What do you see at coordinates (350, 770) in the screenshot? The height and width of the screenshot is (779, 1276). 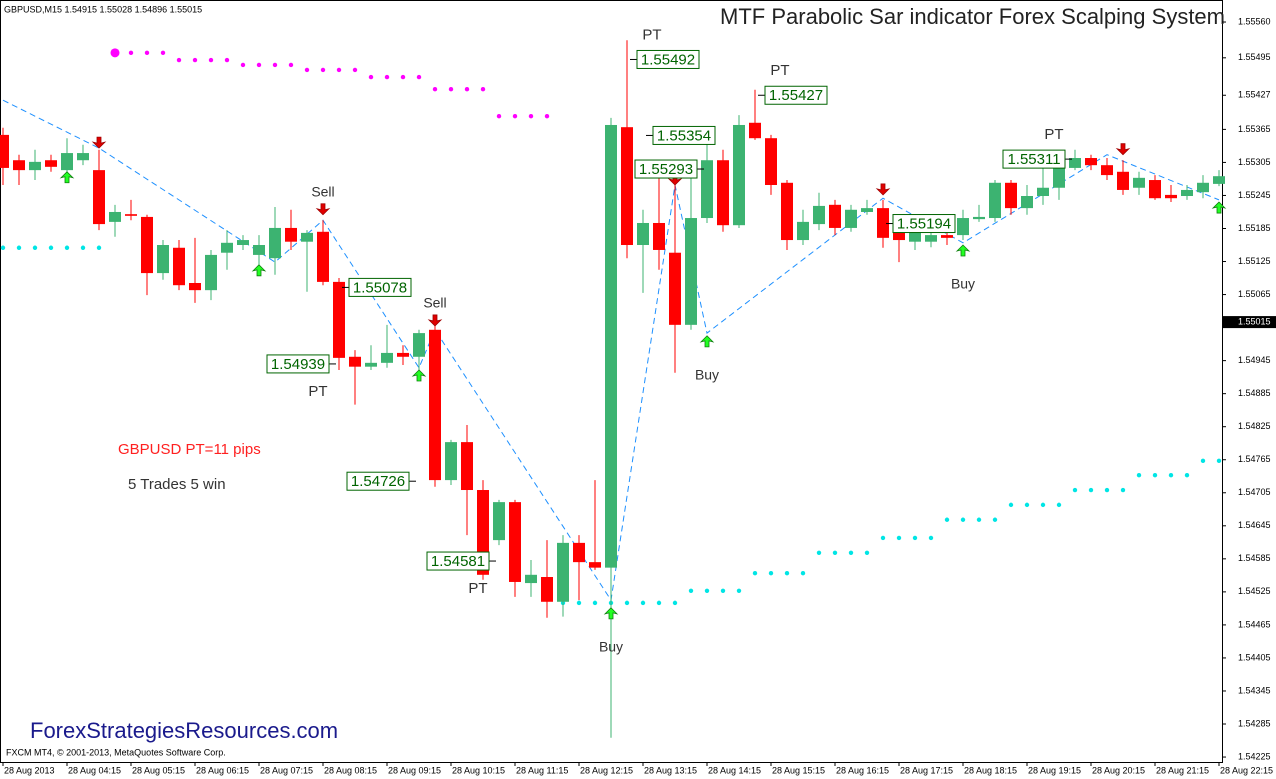 I see `x-tick-label: 28 Aug 08:15` at bounding box center [350, 770].